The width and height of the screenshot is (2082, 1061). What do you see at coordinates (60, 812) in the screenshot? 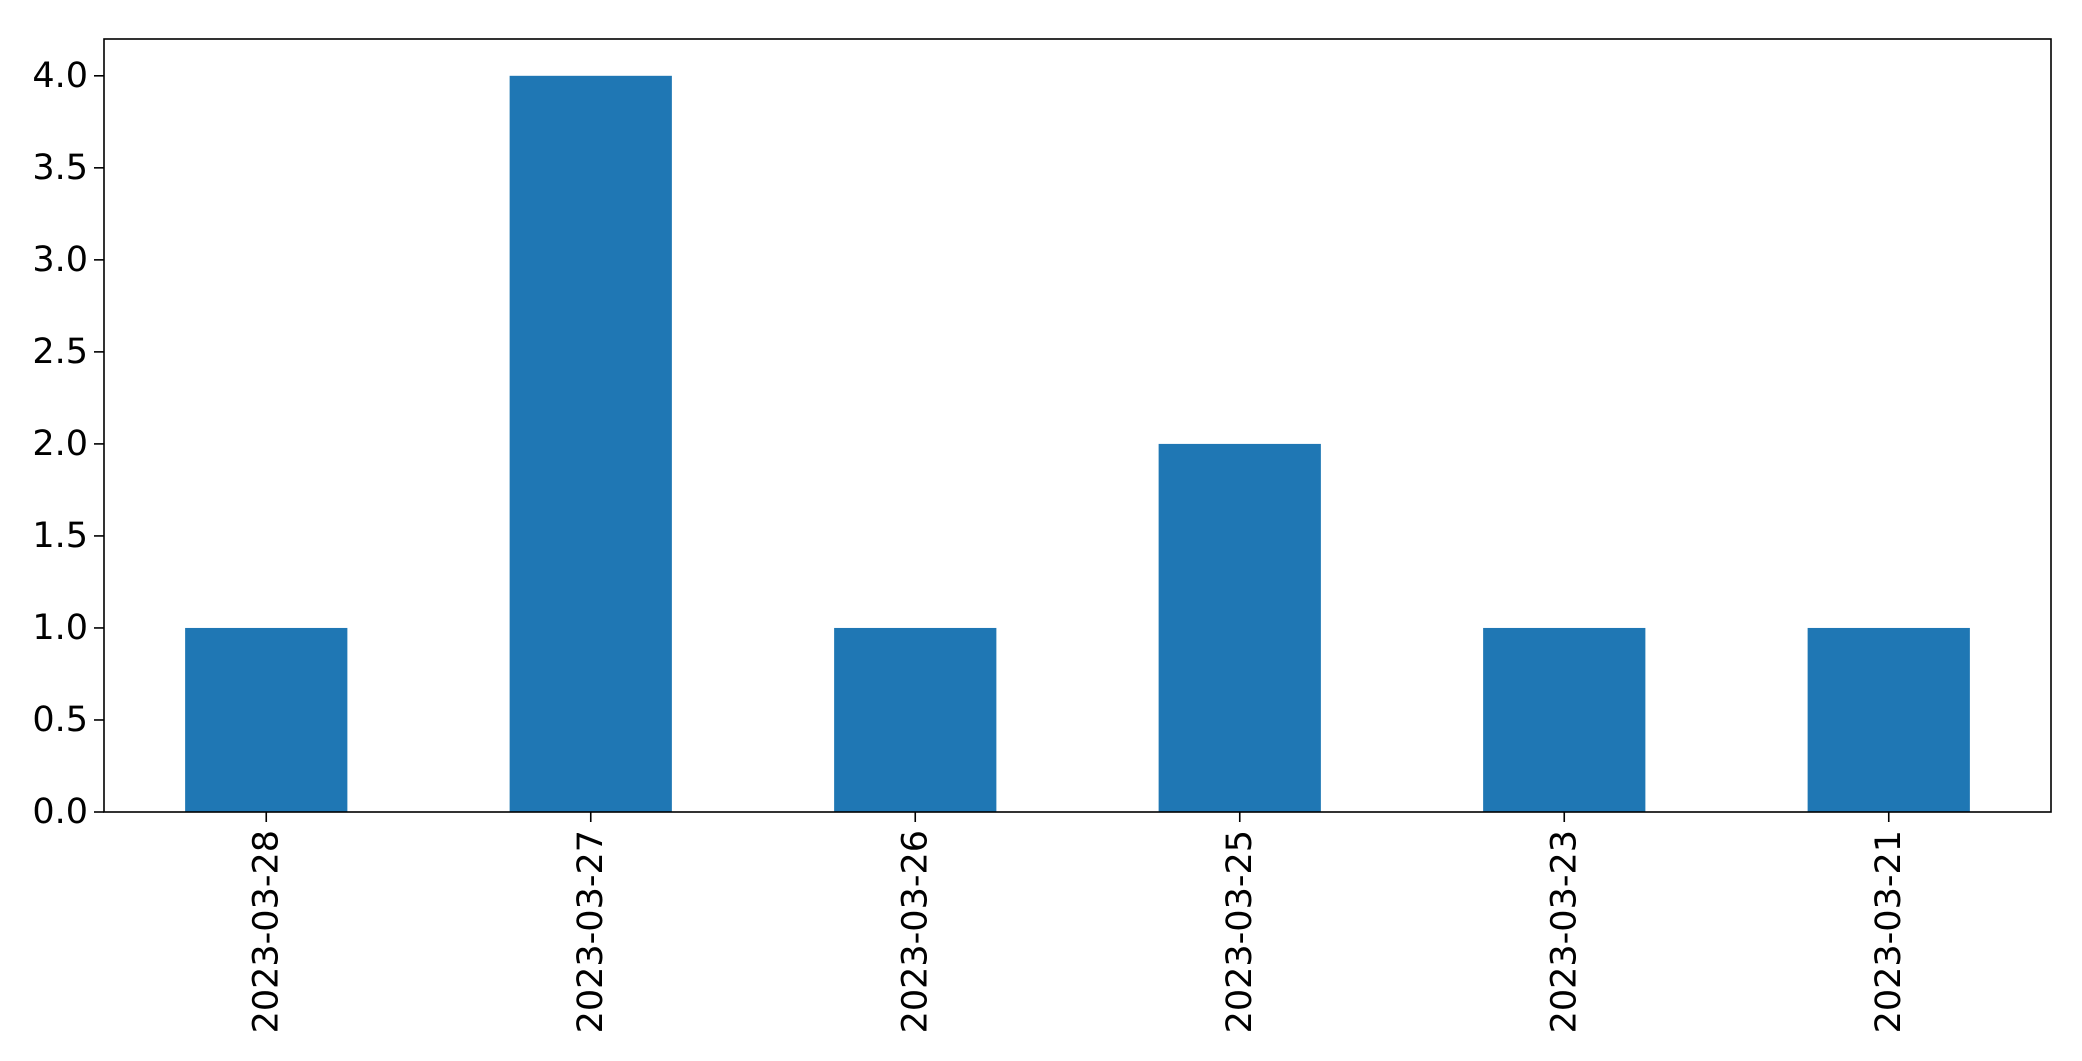
I see `y-tick-label: 0.0` at bounding box center [60, 812].